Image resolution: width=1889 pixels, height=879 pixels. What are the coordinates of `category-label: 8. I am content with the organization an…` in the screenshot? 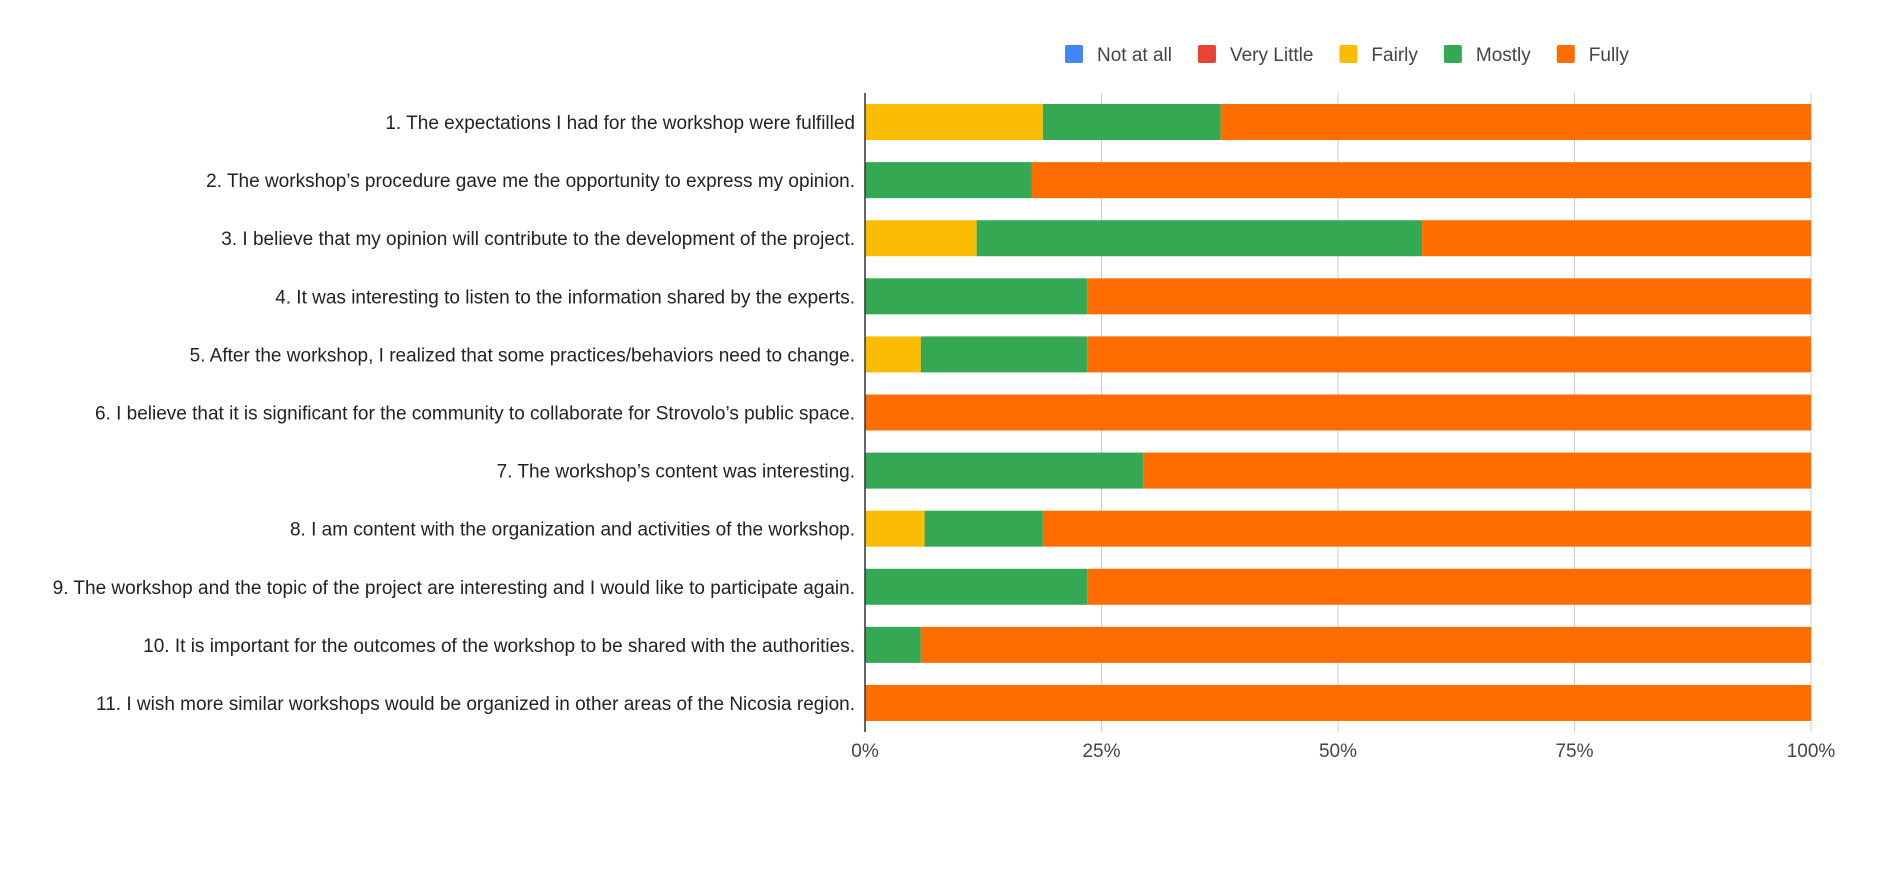 It's located at (572, 530).